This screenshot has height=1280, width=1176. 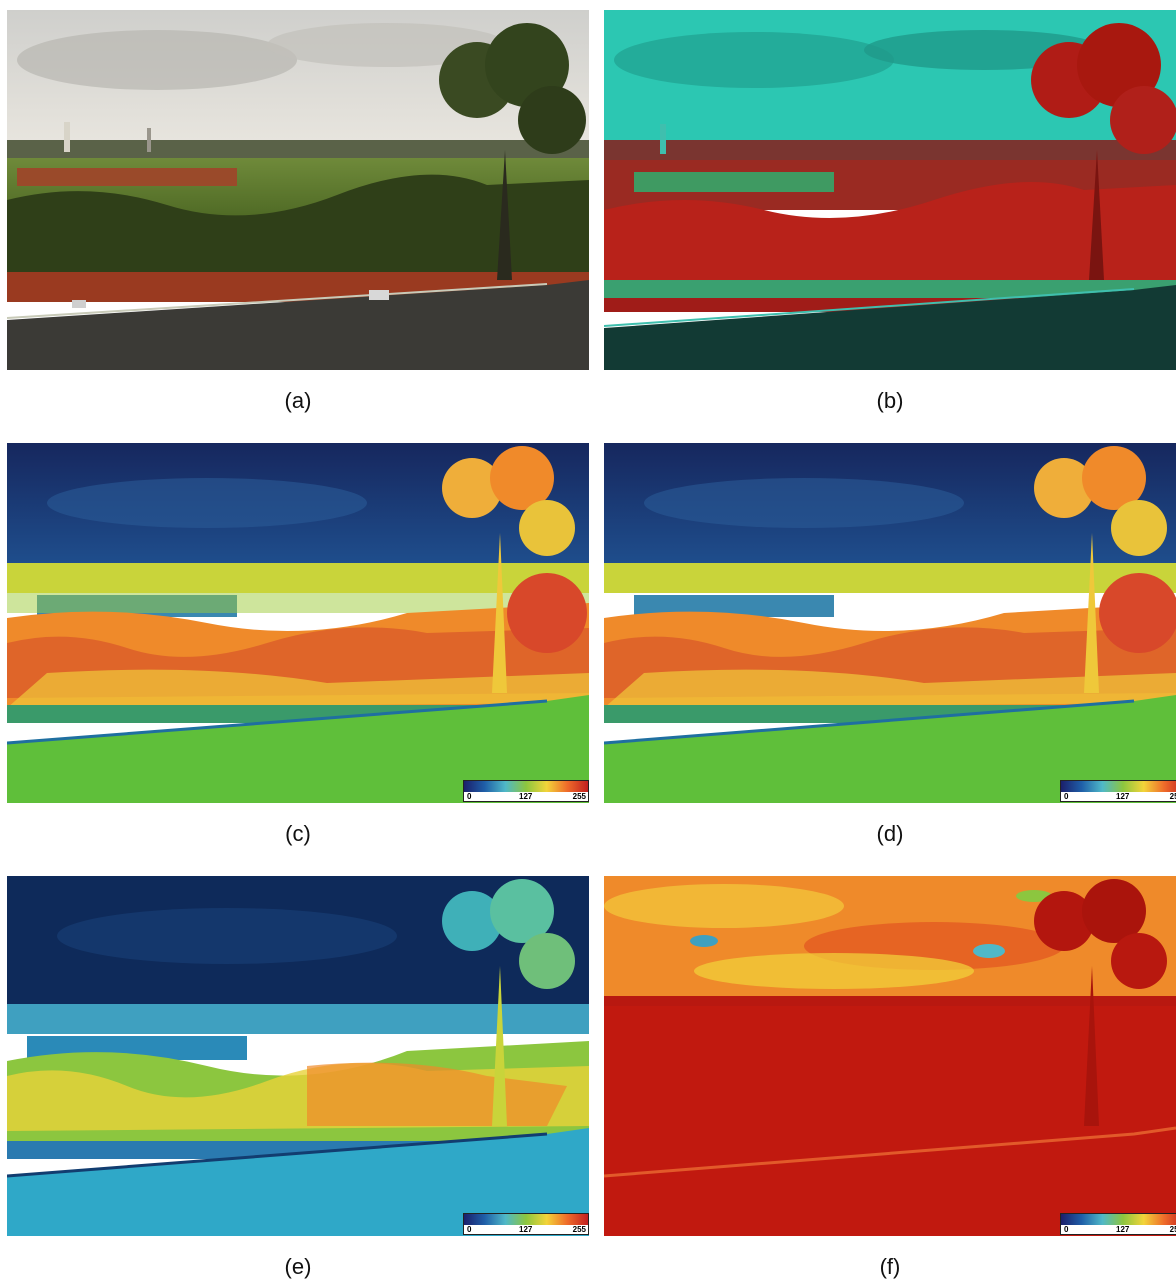 What do you see at coordinates (890, 1266) in the screenshot?
I see `panel-f-caption: (f)` at bounding box center [890, 1266].